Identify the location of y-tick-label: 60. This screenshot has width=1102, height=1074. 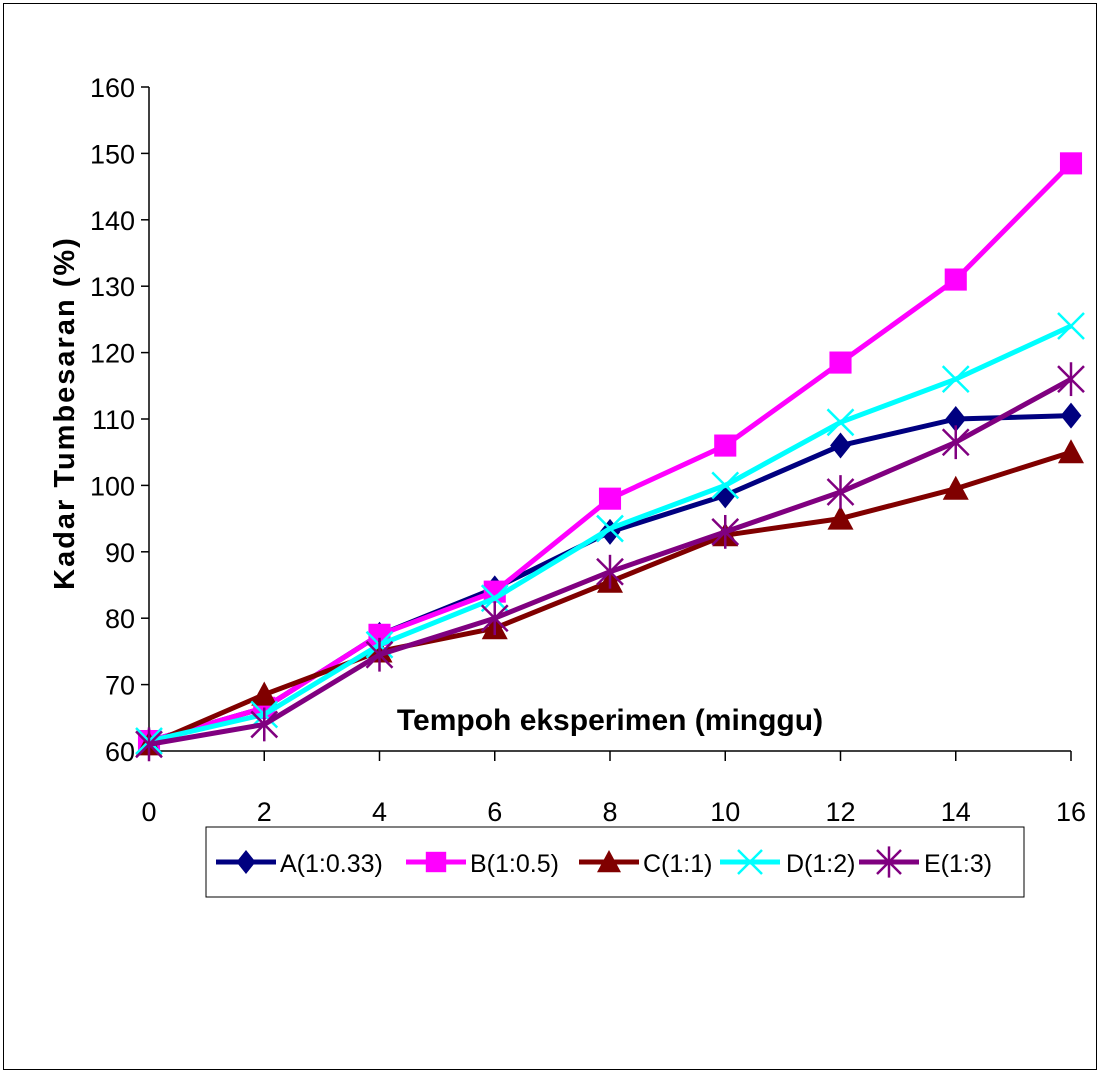
(120, 752).